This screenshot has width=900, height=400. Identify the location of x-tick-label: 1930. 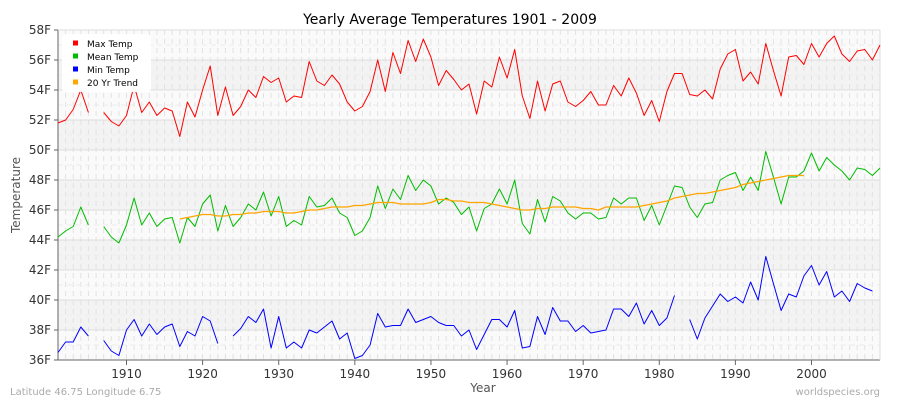
(278, 374).